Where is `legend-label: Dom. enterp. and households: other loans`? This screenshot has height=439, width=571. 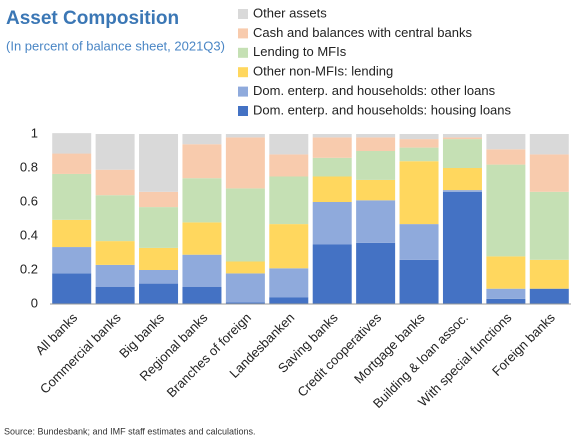 legend-label: Dom. enterp. and households: other loans is located at coordinates (374, 90).